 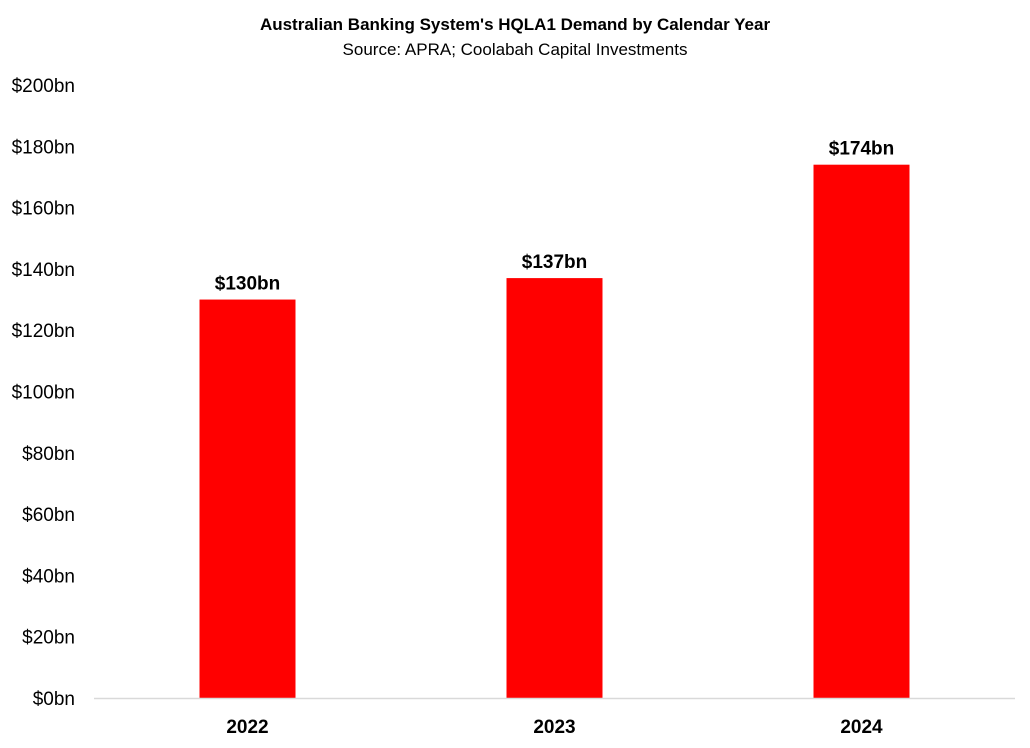 What do you see at coordinates (43, 147) in the screenshot?
I see `y-tick-label: $180bn` at bounding box center [43, 147].